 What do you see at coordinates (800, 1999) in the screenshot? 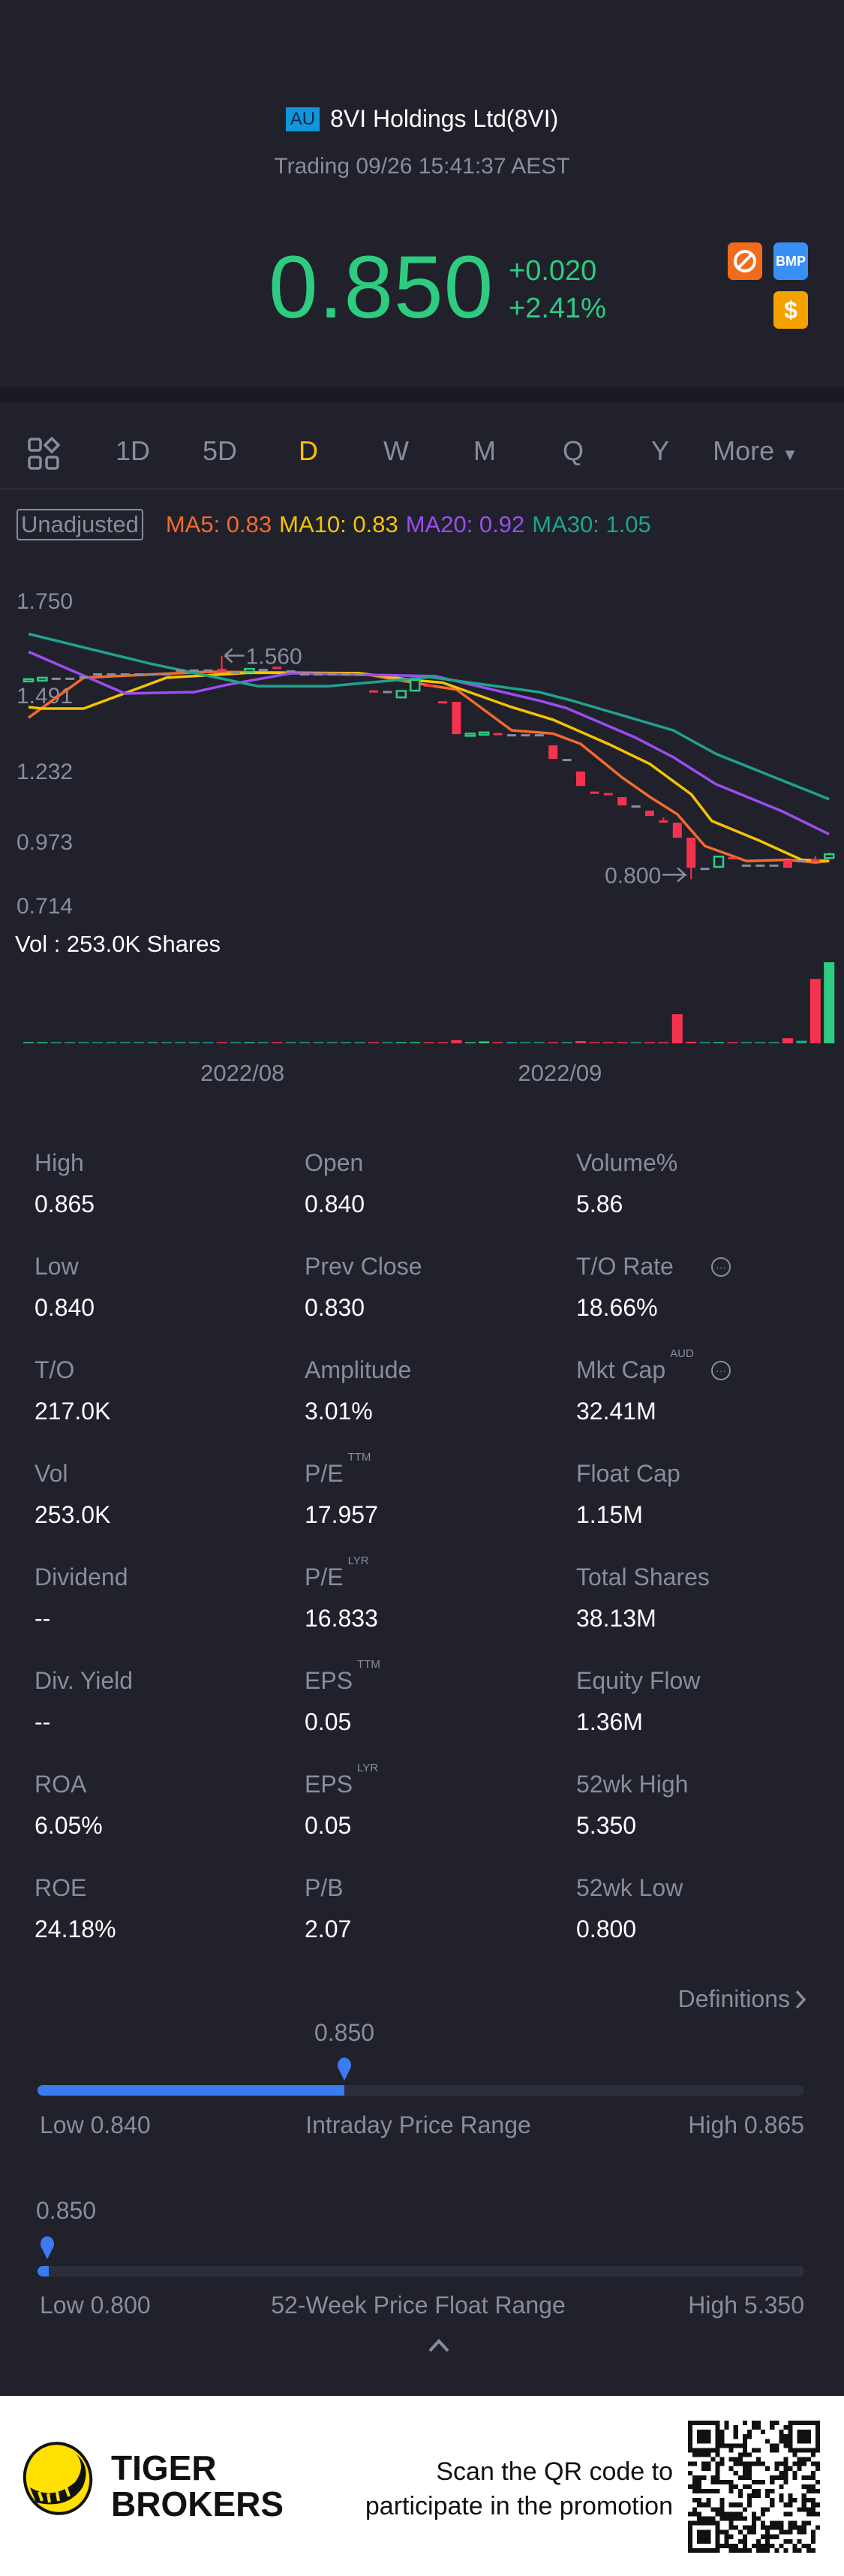
I see `chevron-right-icon` at bounding box center [800, 1999].